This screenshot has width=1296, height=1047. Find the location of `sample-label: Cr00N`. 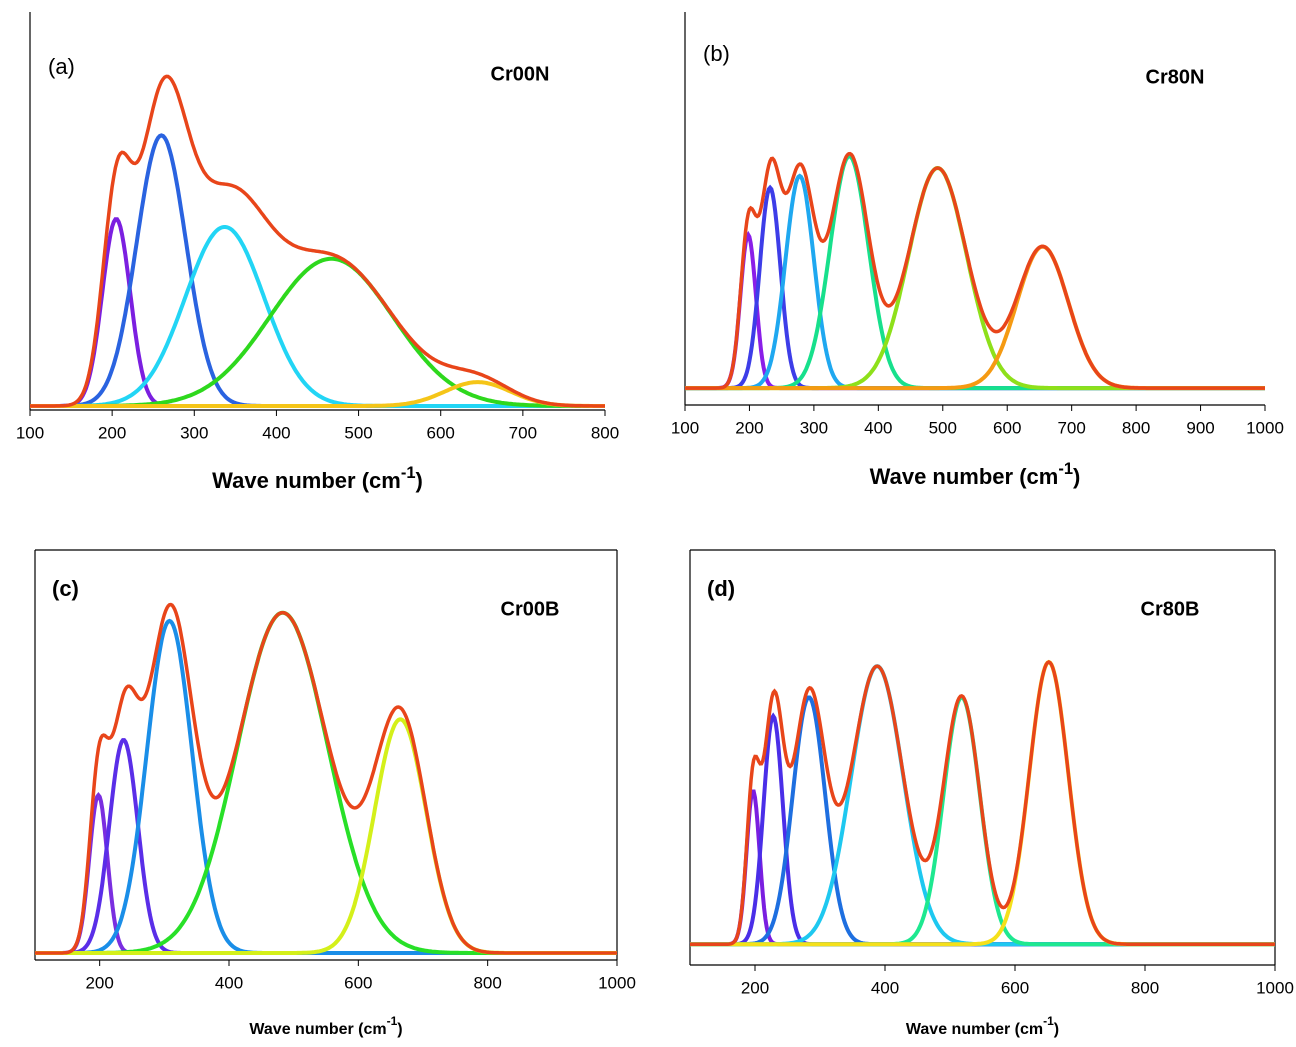

sample-label: Cr00N is located at coordinates (520, 74).